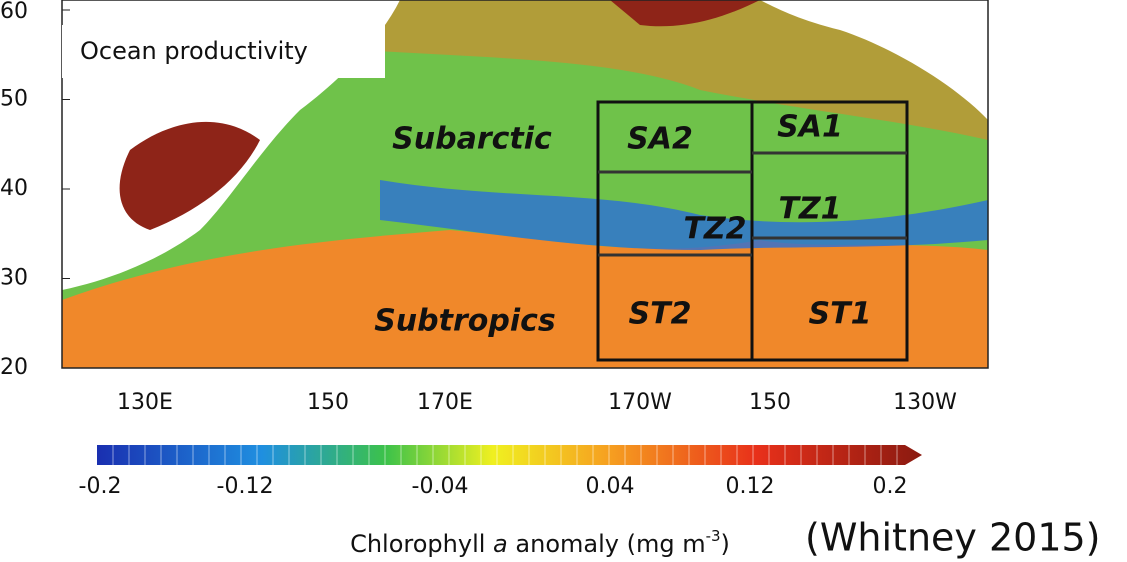 The height and width of the screenshot is (562, 1127). Describe the element at coordinates (713, 536) in the screenshot. I see `caption-part: -3` at that location.